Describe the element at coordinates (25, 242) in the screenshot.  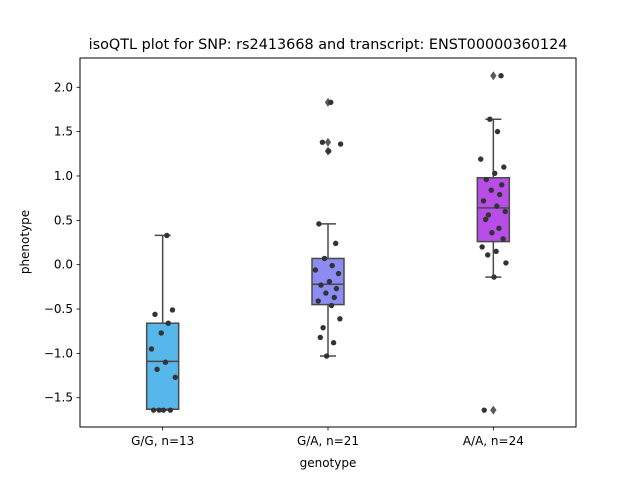
I see `y-axis-label: phenotype` at that location.